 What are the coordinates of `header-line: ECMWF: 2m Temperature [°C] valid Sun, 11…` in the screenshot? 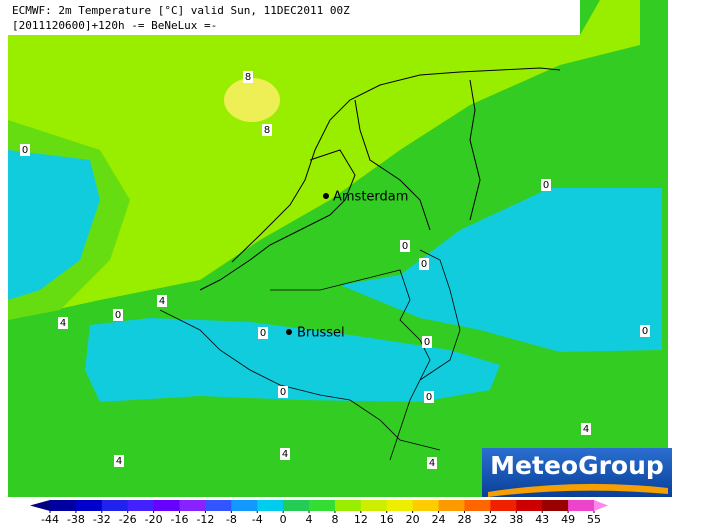 It's located at (181, 10).